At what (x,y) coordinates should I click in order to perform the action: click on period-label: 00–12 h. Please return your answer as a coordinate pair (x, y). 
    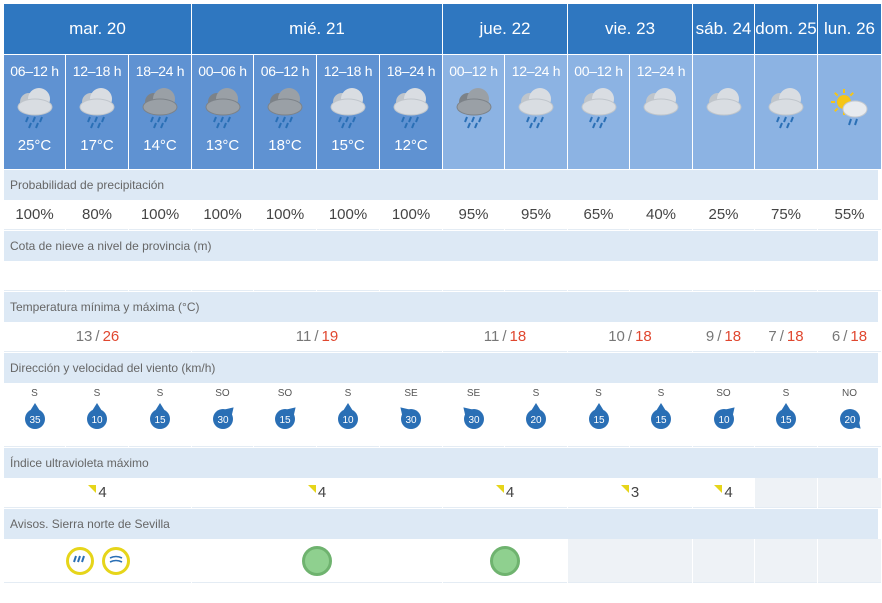
    Looking at the image, I should click on (473, 71).